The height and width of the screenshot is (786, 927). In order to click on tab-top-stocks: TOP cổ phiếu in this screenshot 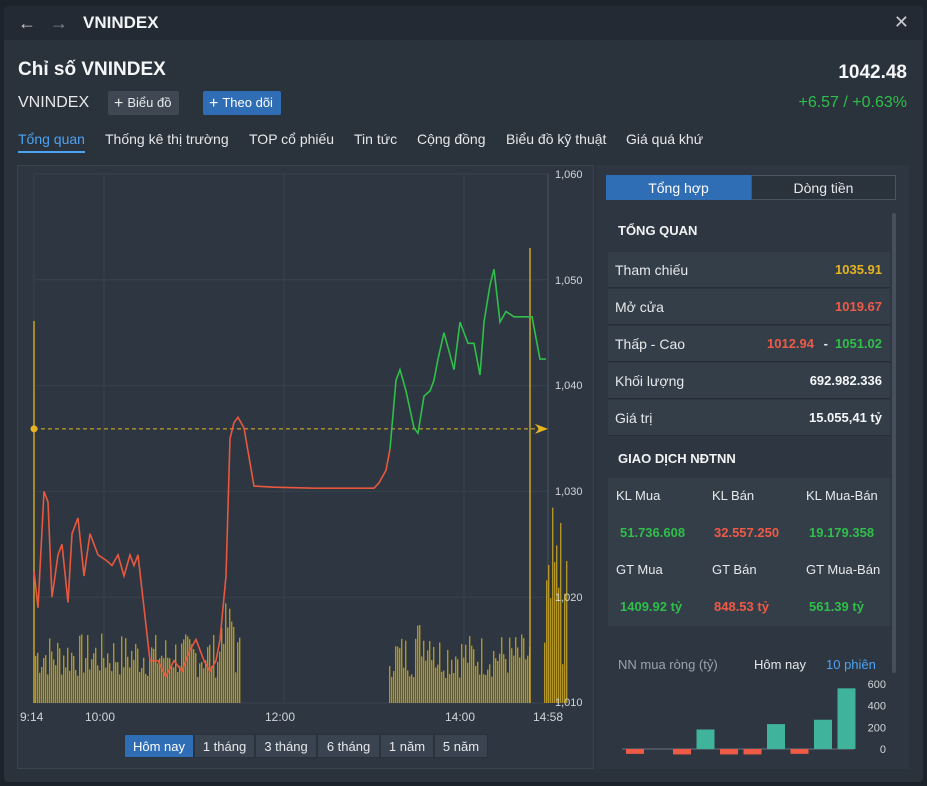, I will do `click(292, 139)`.